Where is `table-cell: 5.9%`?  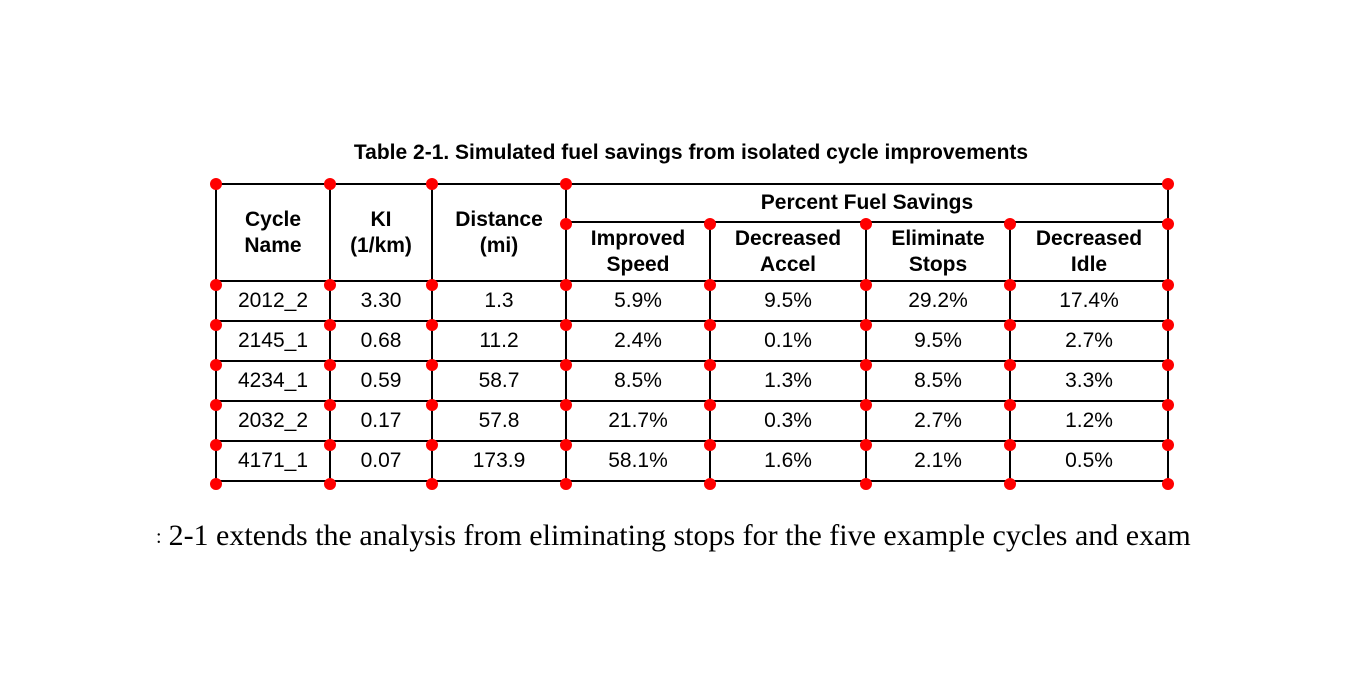 table-cell: 5.9% is located at coordinates (638, 301).